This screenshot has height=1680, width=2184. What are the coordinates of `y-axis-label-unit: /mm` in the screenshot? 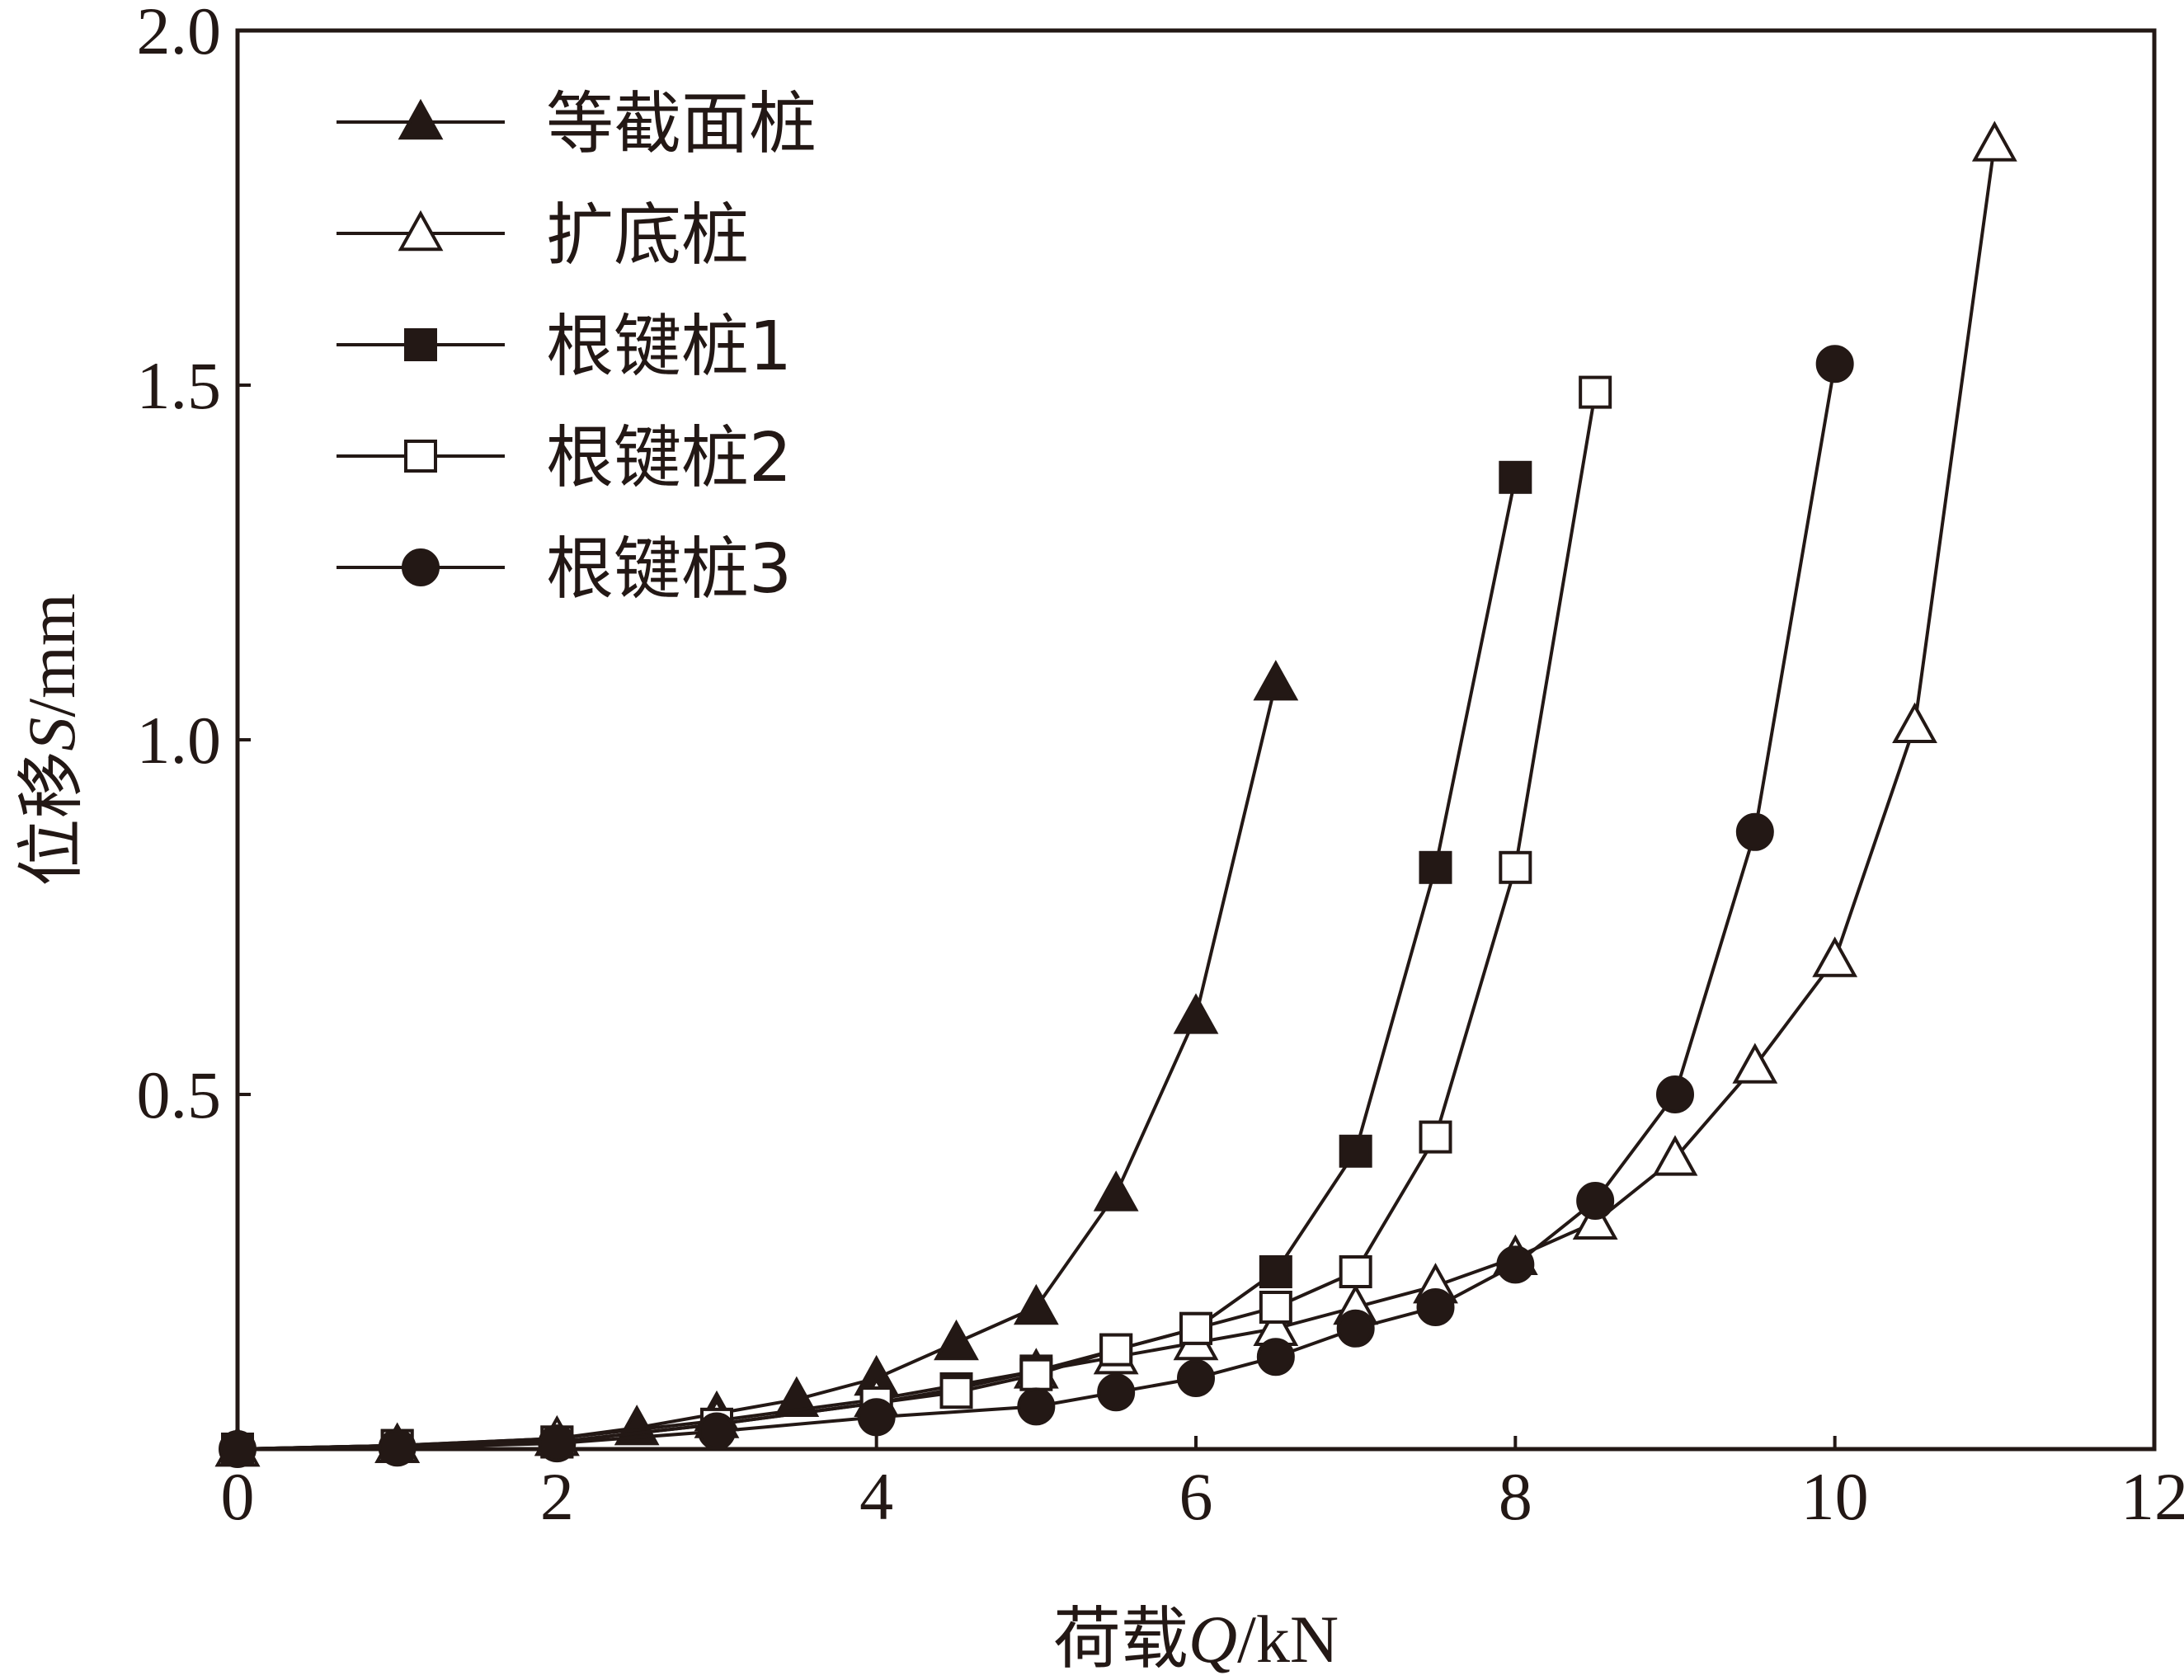 It's located at (51, 655).